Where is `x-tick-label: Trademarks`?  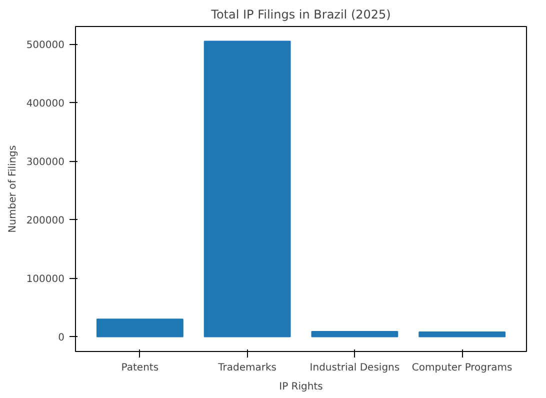
x-tick-label: Trademarks is located at coordinates (246, 368).